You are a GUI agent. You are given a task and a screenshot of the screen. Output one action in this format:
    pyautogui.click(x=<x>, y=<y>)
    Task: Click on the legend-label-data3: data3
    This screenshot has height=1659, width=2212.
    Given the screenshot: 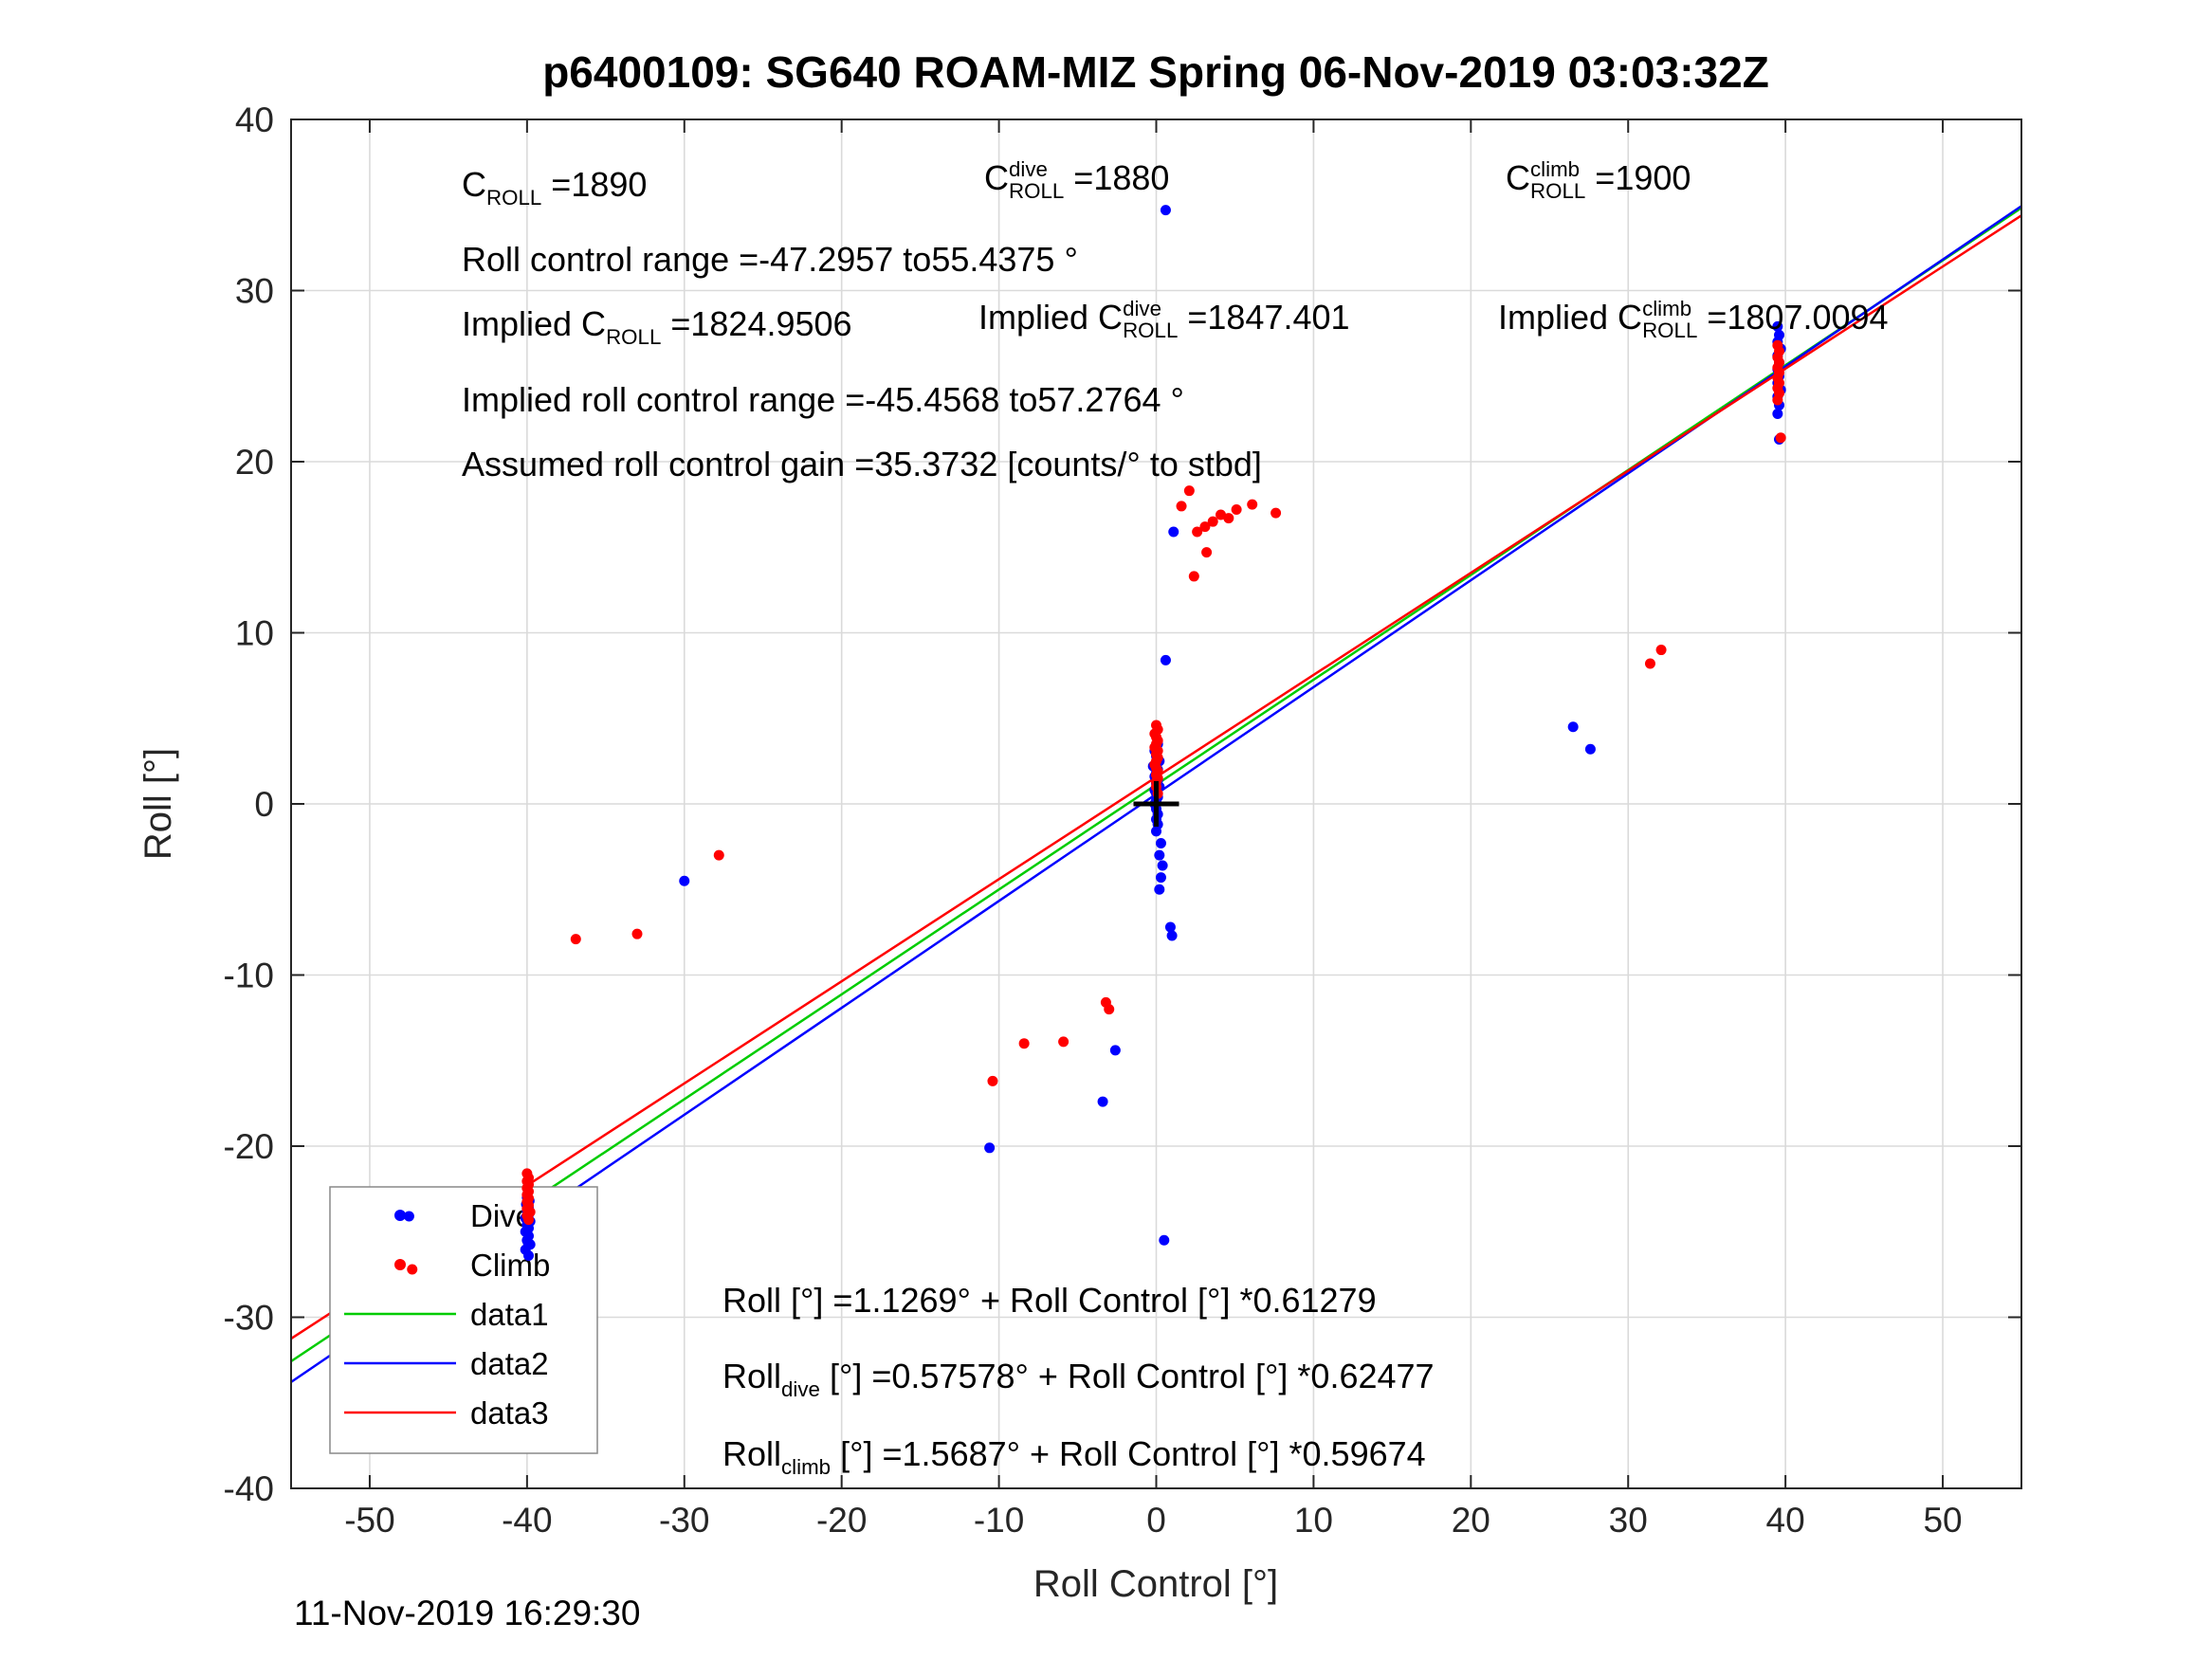 What is the action you would take?
    pyautogui.click(x=509, y=1413)
    